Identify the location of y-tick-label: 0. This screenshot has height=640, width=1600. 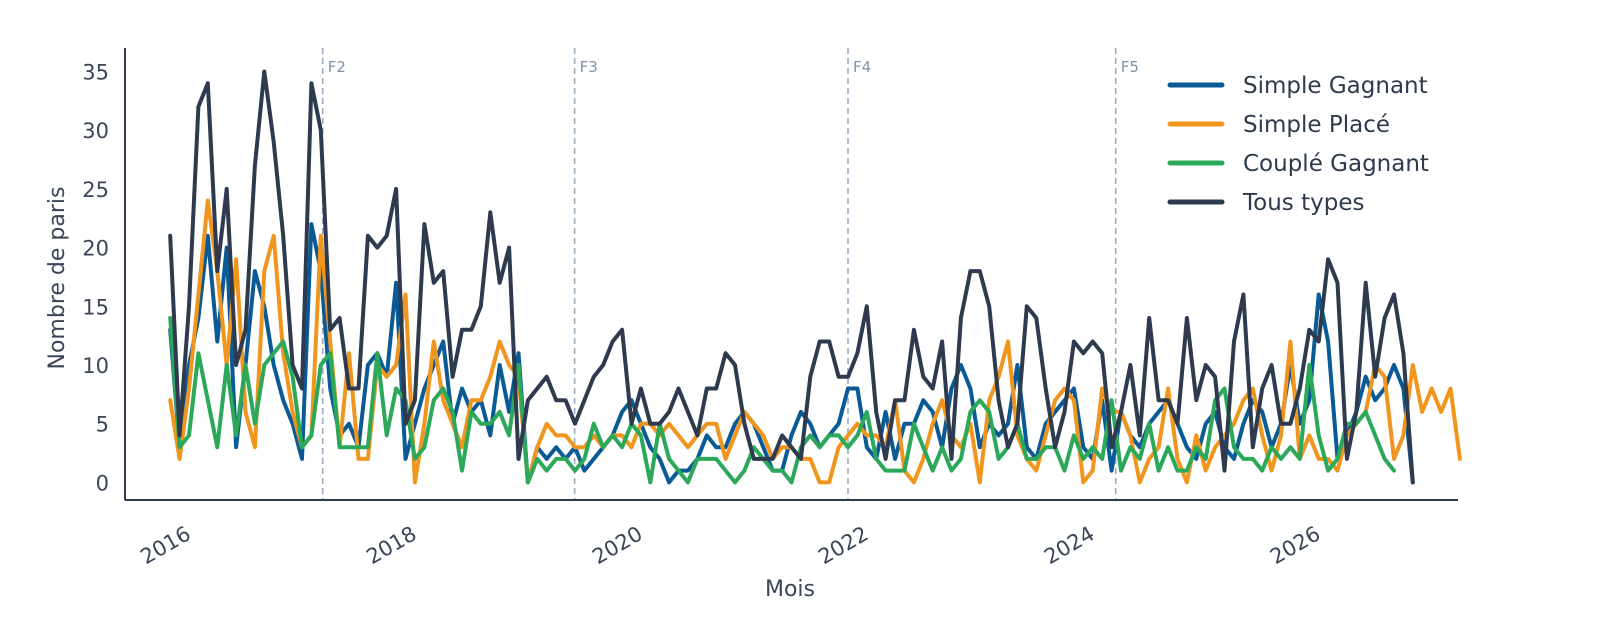
(102, 483).